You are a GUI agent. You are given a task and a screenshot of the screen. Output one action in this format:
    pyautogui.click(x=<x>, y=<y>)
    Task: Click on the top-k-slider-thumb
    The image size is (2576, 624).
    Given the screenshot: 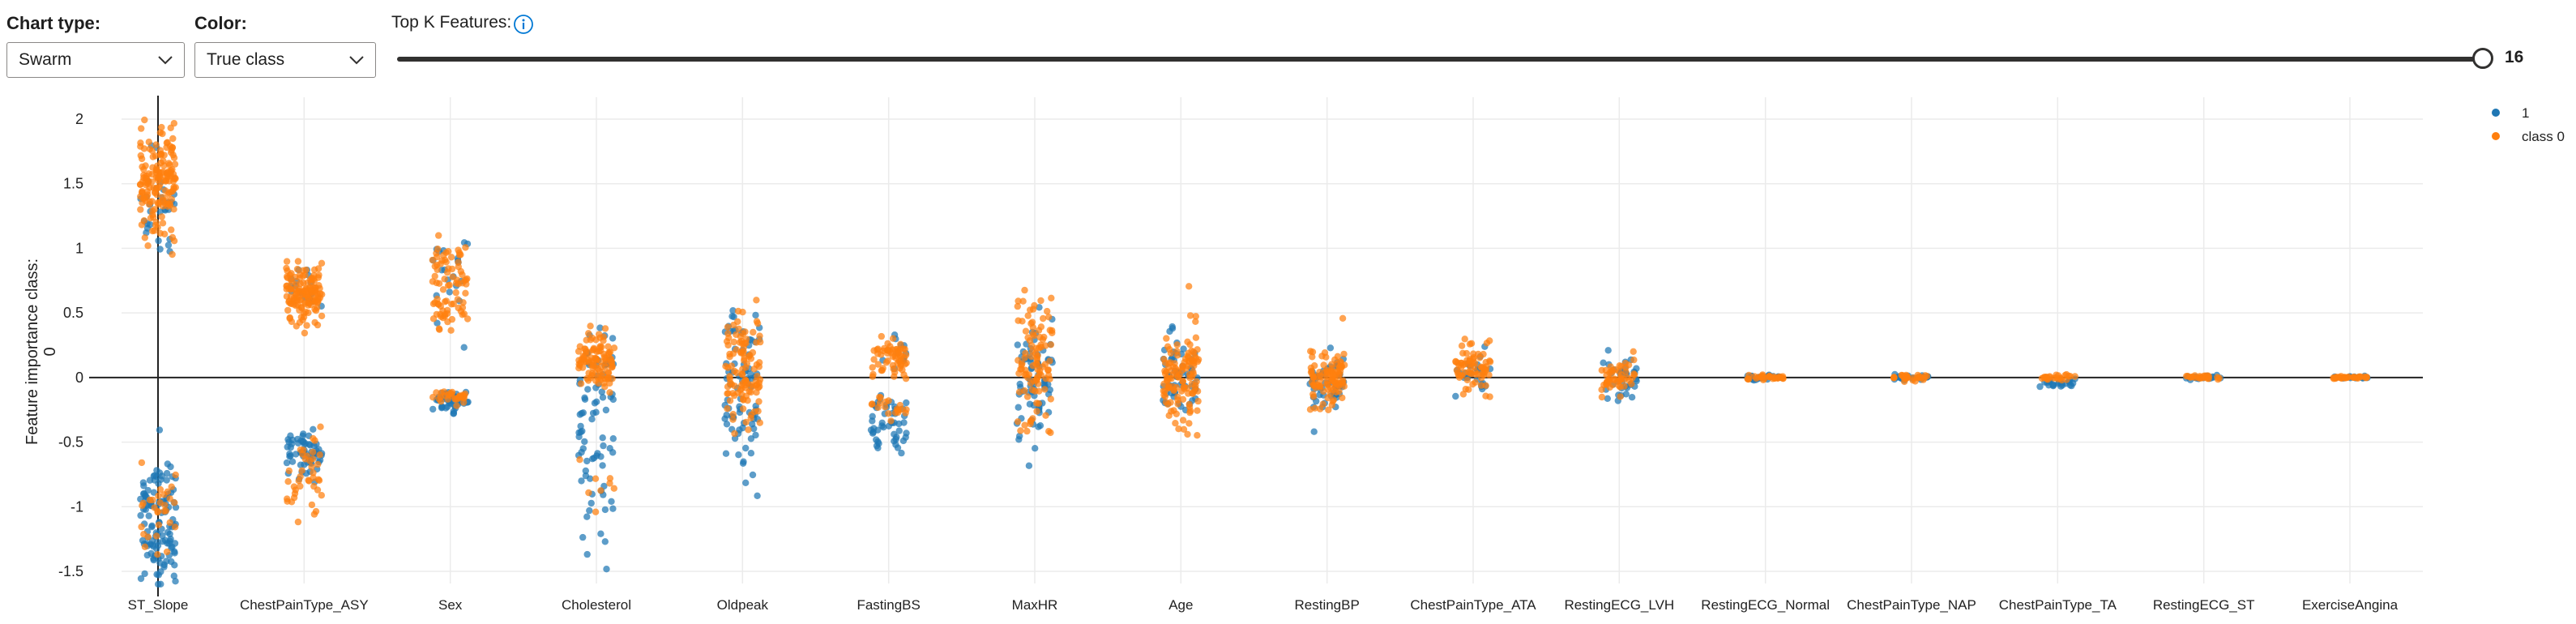 What is the action you would take?
    pyautogui.click(x=2482, y=58)
    